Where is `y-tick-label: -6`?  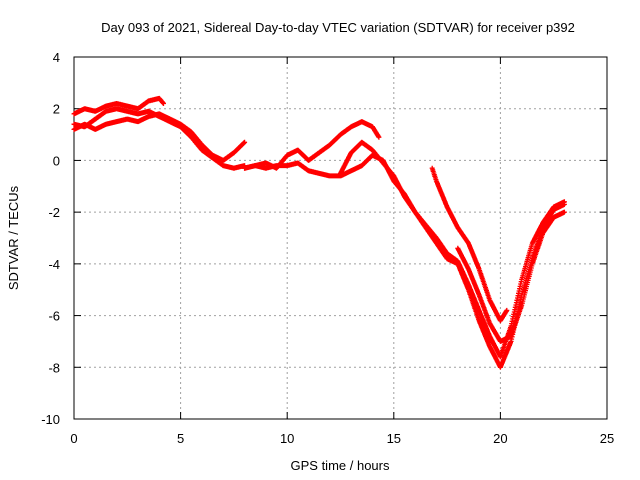 y-tick-label: -6 is located at coordinates (54, 316).